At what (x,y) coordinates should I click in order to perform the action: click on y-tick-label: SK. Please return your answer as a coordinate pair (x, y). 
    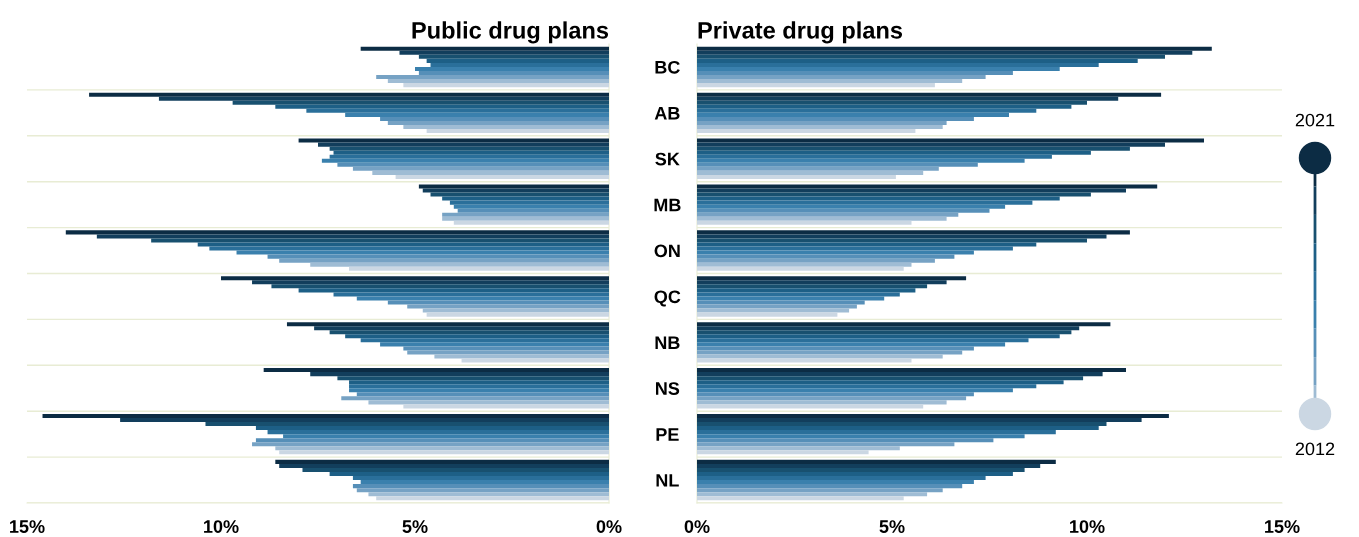
    Looking at the image, I should click on (667, 159).